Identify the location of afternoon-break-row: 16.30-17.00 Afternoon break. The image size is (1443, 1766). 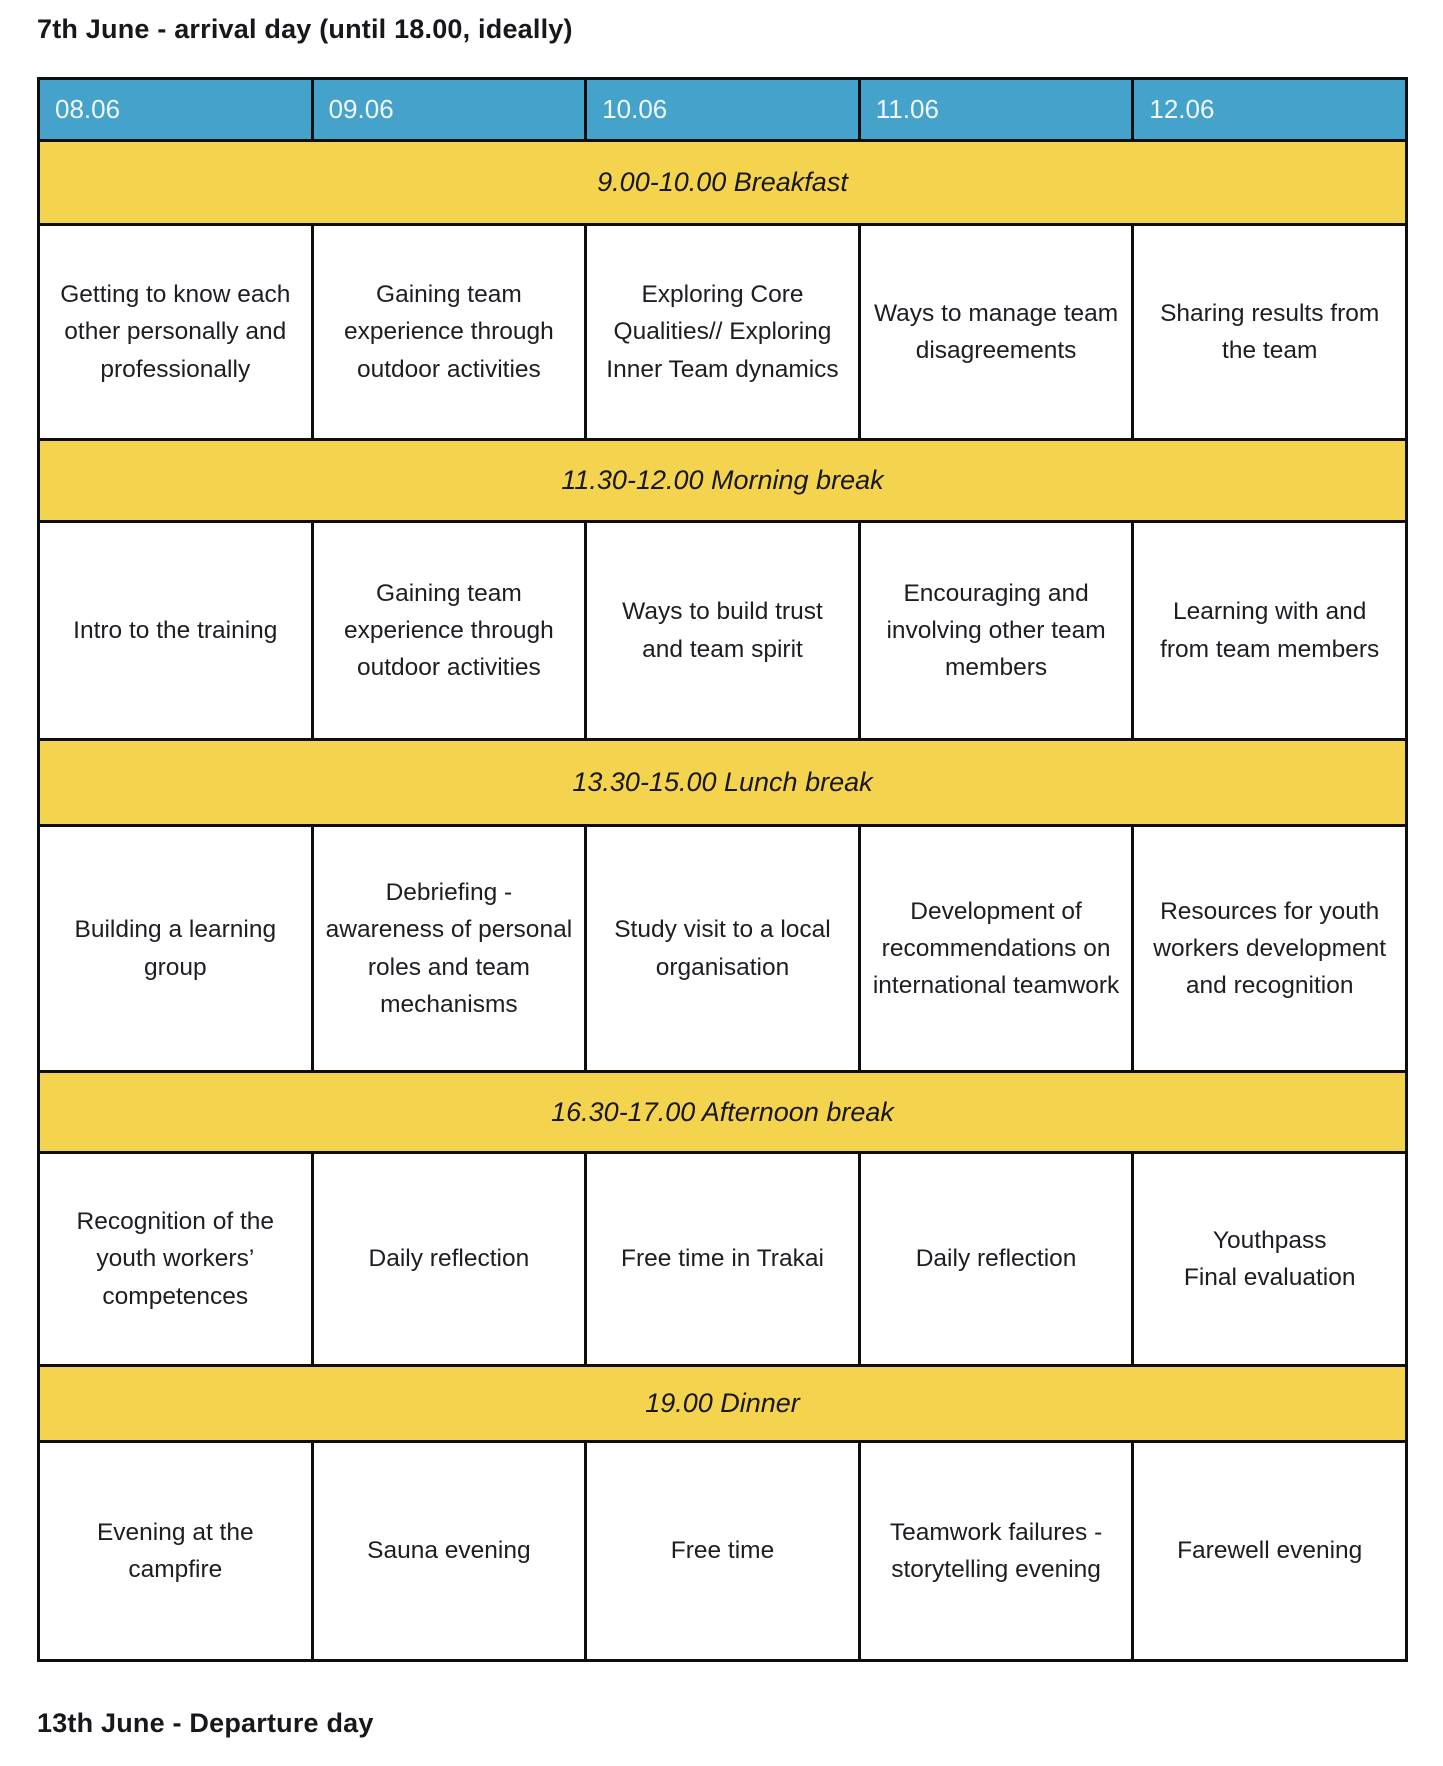
(722, 1112).